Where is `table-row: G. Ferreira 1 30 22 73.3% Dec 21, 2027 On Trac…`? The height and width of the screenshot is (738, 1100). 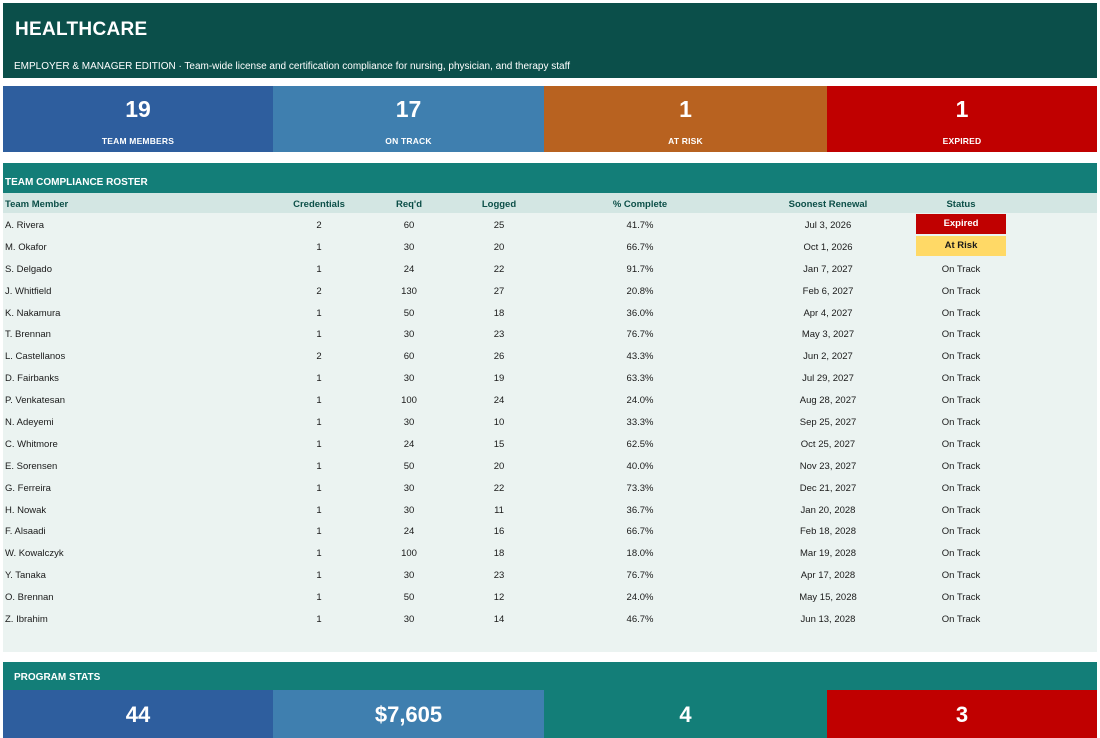 table-row: G. Ferreira 1 30 22 73.3% Dec 21, 2027 On Trac… is located at coordinates (550, 487).